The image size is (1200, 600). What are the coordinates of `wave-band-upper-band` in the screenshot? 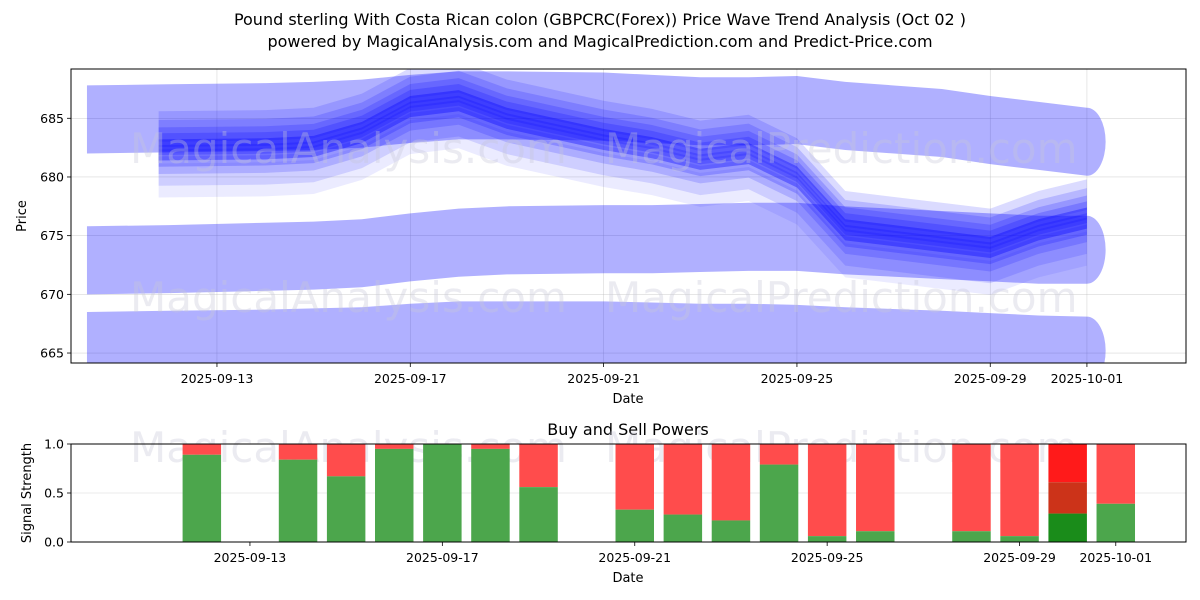 It's located at (596, 123).